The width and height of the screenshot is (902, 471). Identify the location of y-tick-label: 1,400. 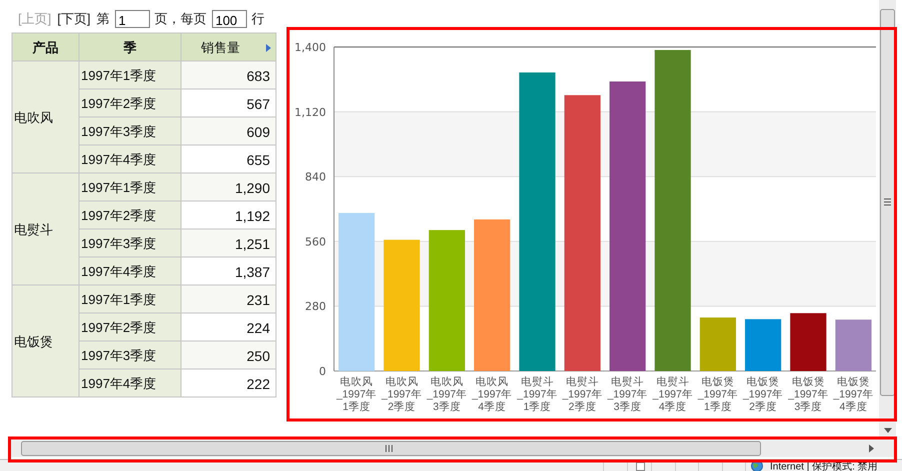
(310, 47).